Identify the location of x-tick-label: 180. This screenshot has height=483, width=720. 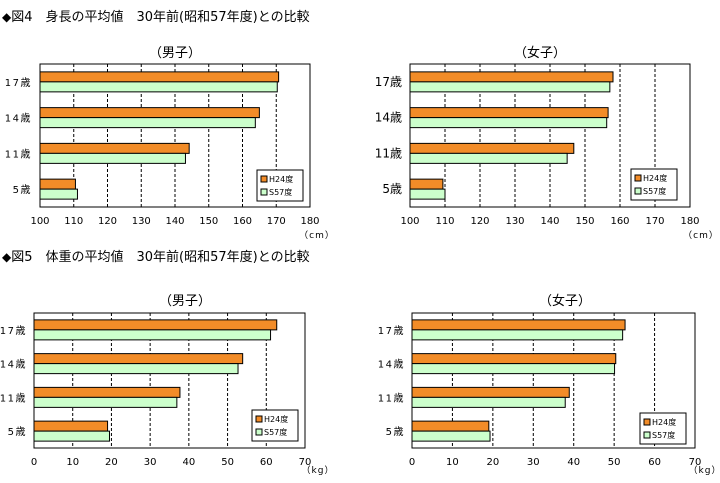
(689, 221).